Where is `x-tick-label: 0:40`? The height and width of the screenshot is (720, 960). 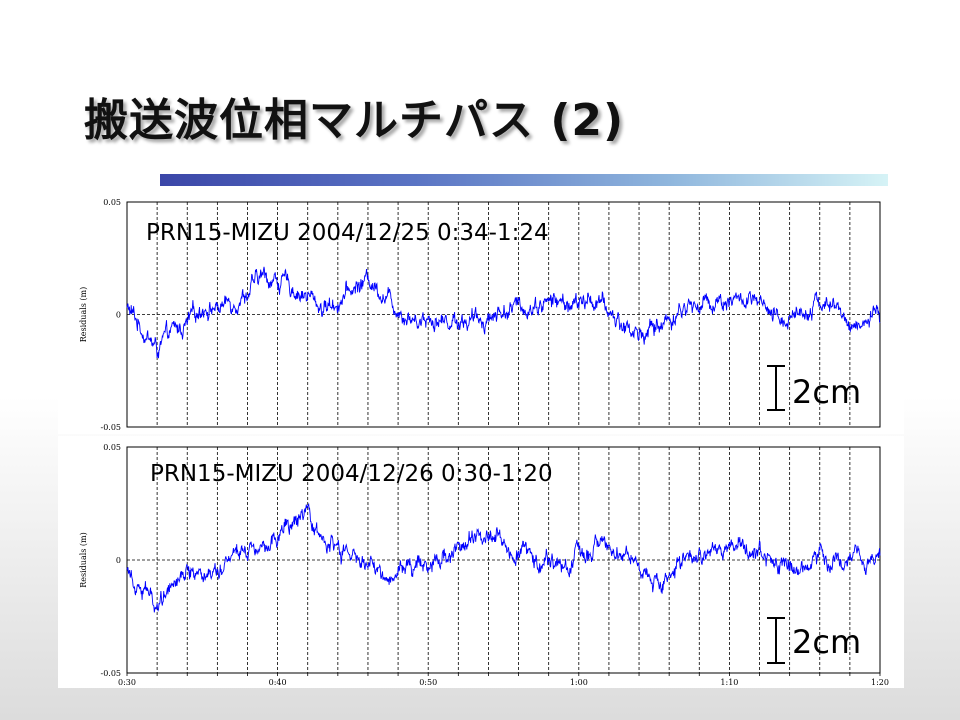 x-tick-label: 0:40 is located at coordinates (278, 682).